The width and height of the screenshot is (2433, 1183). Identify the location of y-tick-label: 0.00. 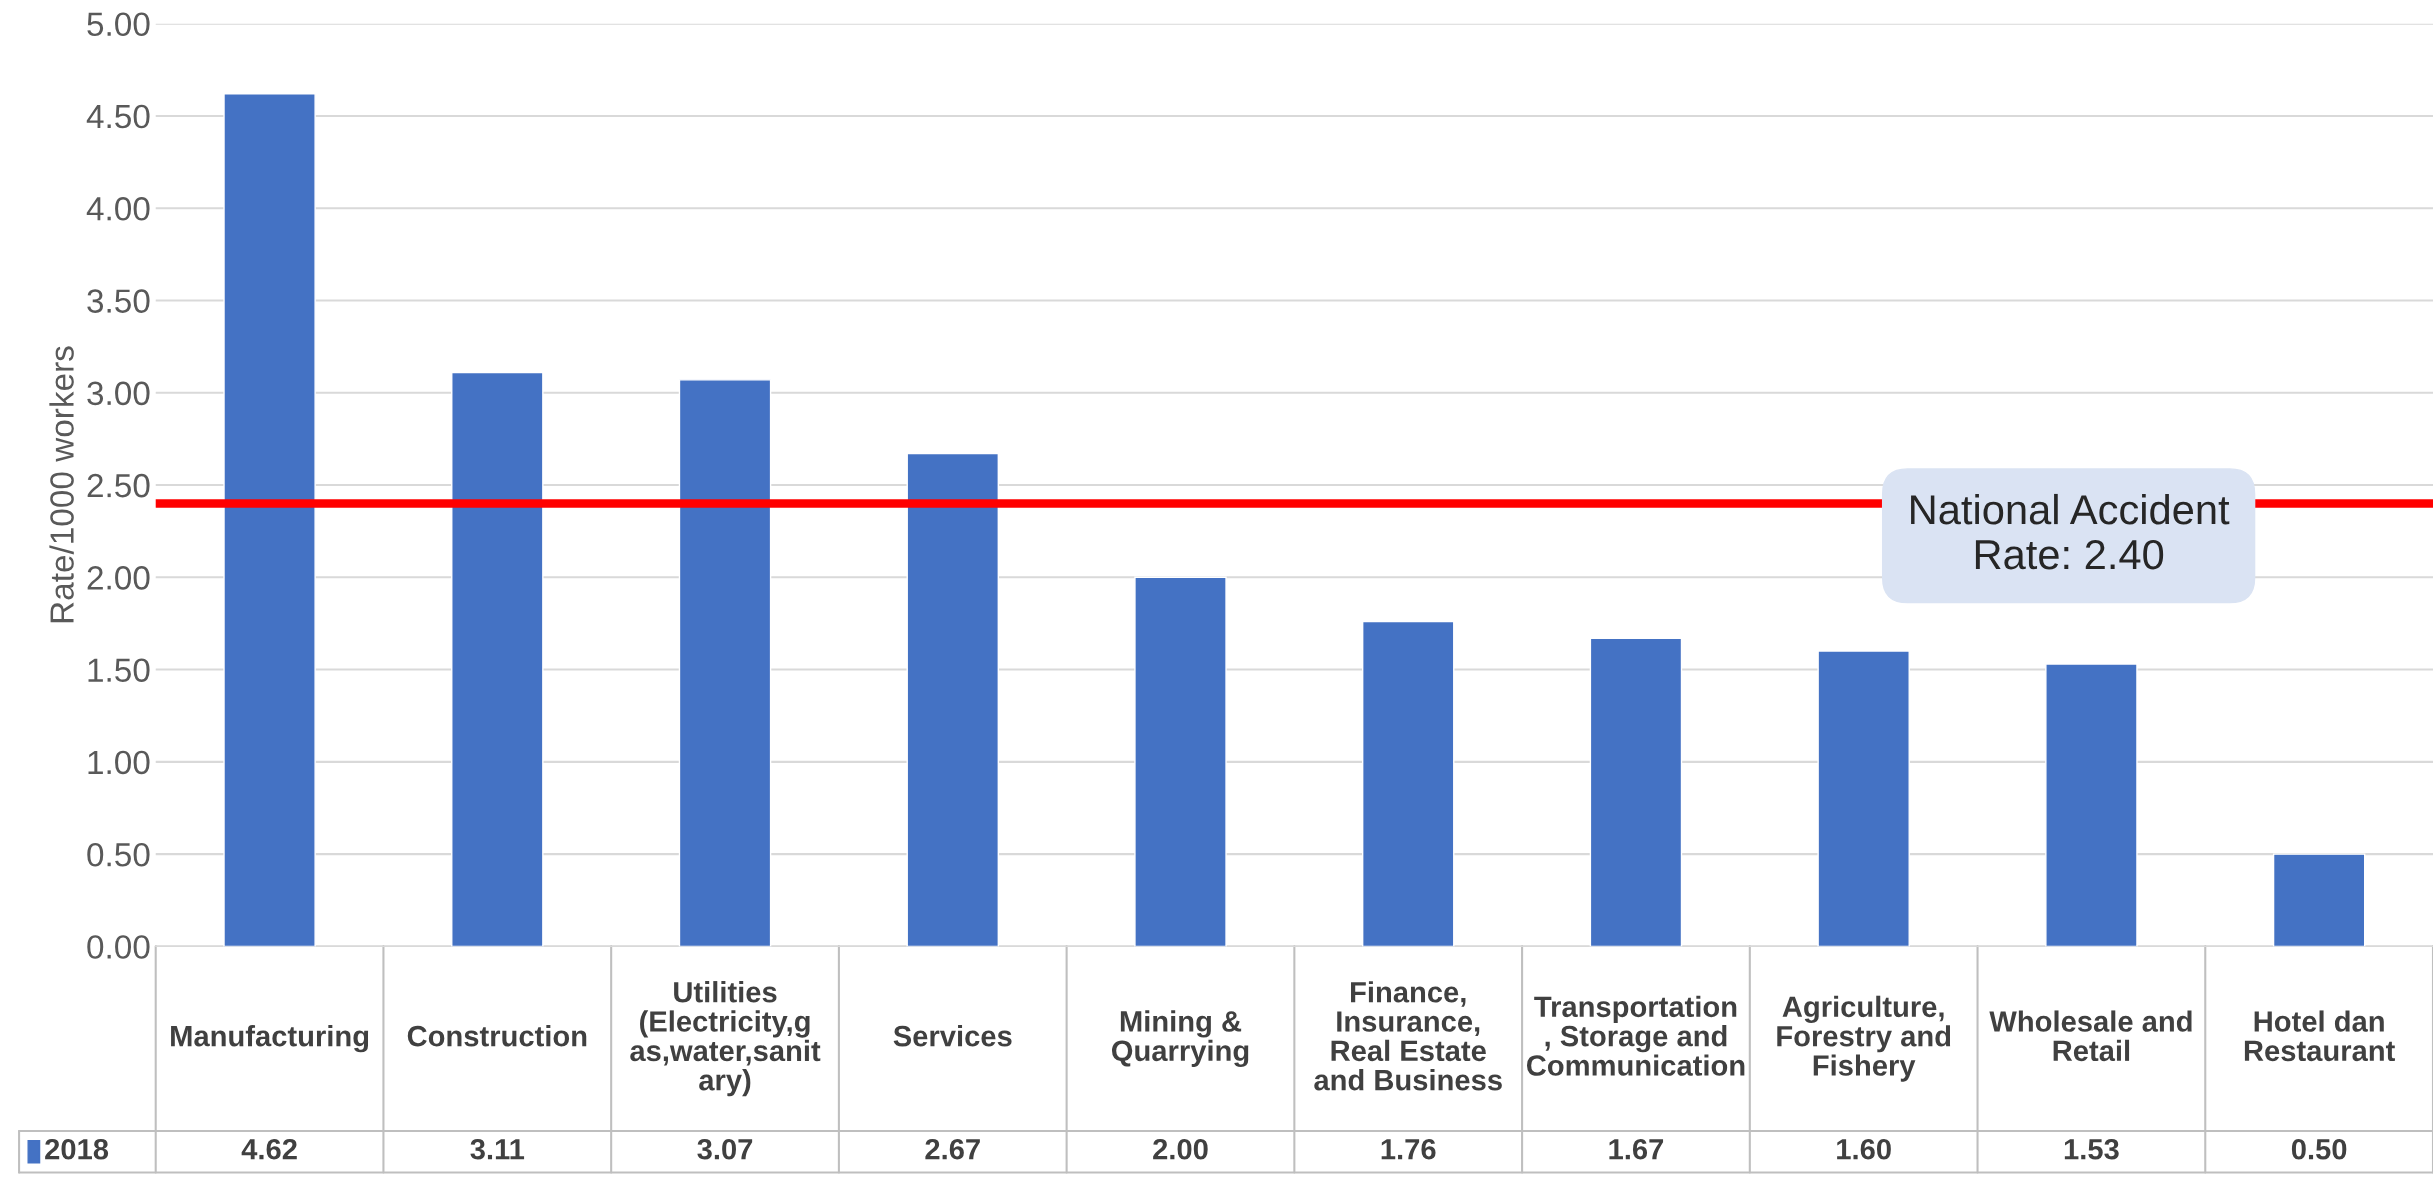
(118, 947).